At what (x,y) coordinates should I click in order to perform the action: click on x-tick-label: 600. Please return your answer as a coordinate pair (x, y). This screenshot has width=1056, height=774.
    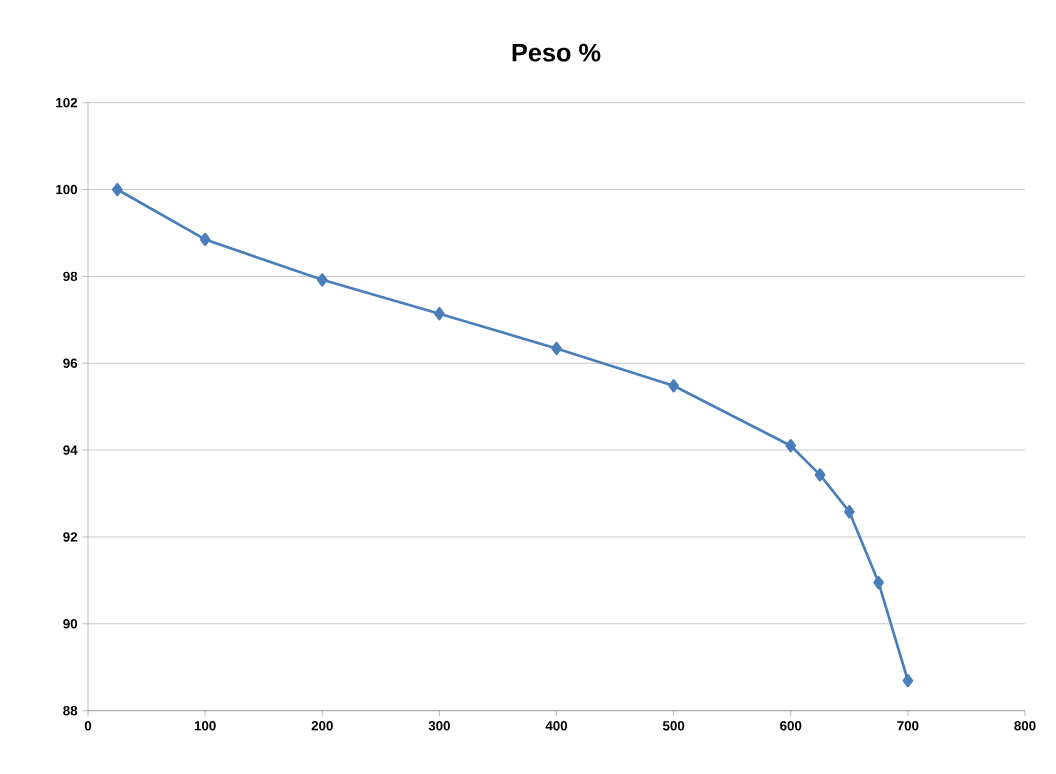
    Looking at the image, I should click on (791, 726).